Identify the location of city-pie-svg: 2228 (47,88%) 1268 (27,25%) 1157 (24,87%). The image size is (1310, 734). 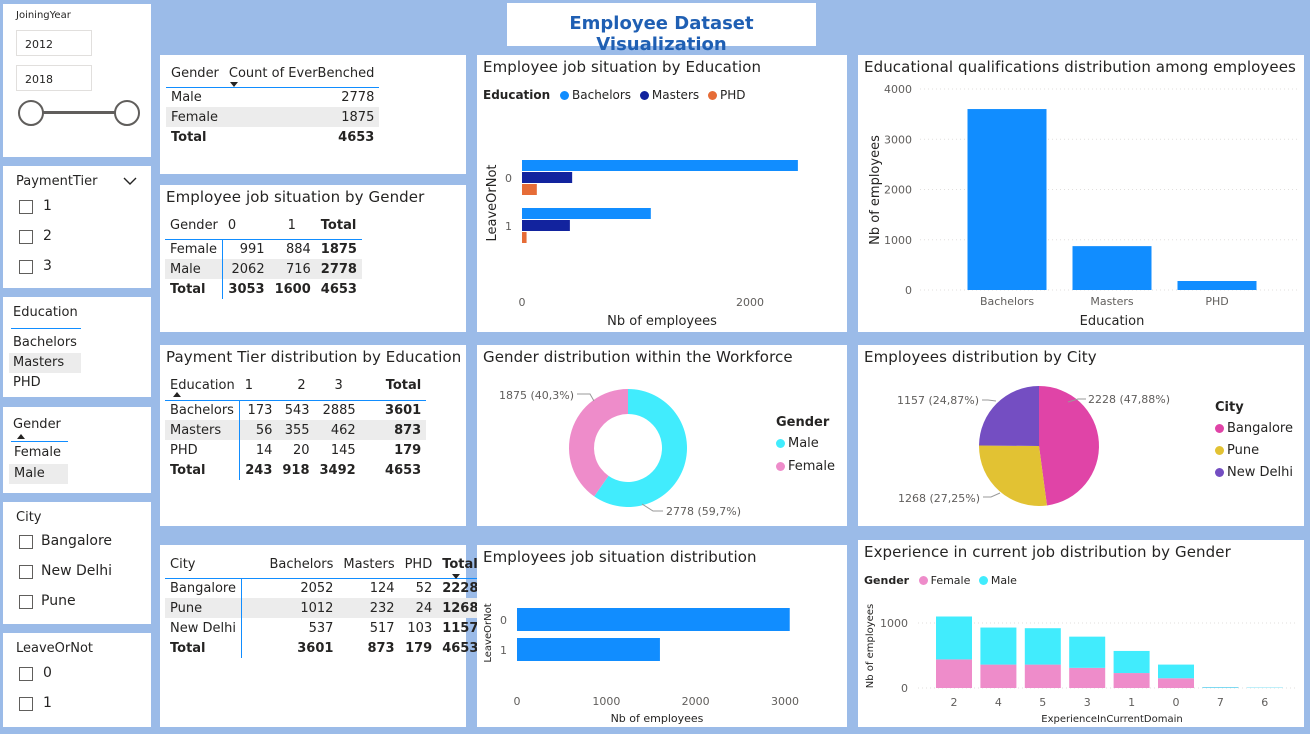
(1033, 446).